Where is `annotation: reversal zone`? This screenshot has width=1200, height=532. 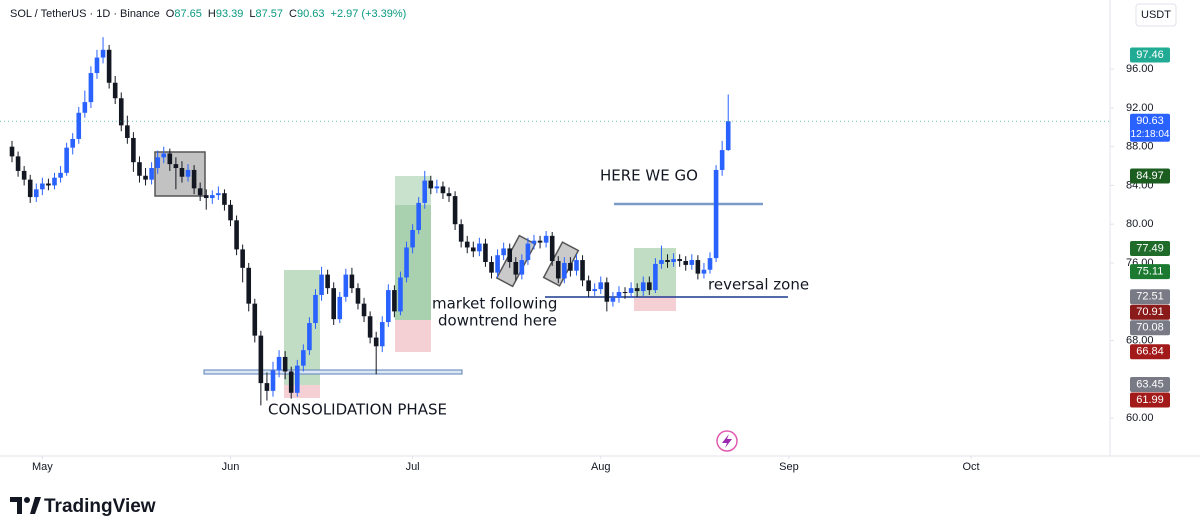 annotation: reversal zone is located at coordinates (758, 285).